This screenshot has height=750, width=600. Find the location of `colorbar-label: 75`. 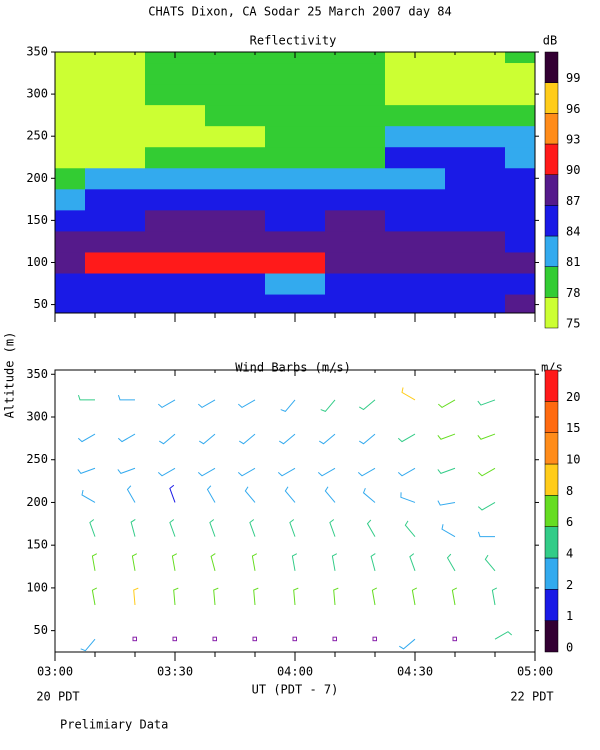

colorbar-label: 75 is located at coordinates (573, 324).